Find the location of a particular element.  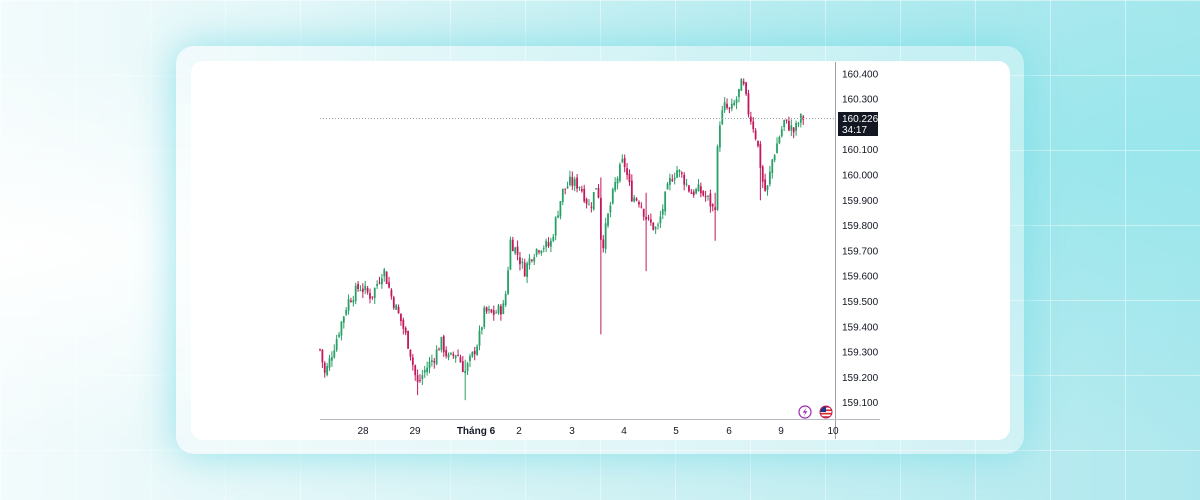

price-tick-8: 159.500 is located at coordinates (860, 302).